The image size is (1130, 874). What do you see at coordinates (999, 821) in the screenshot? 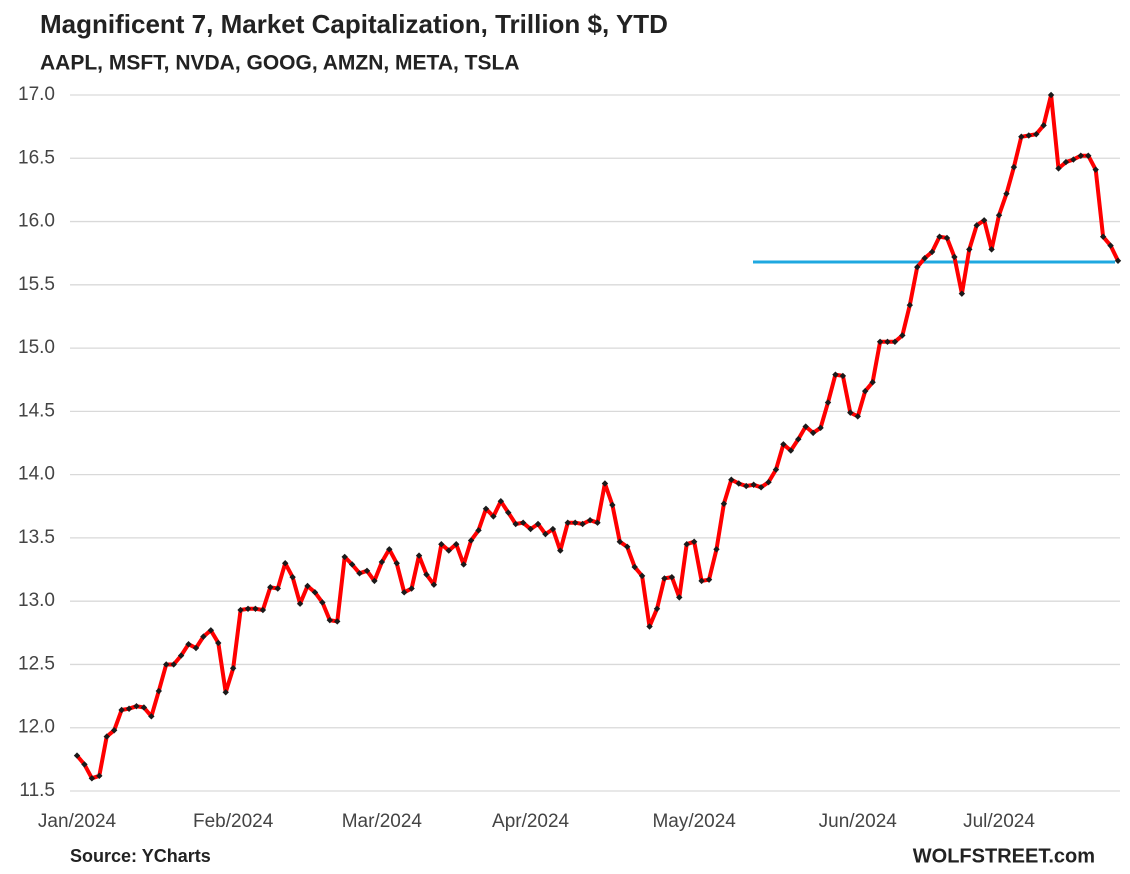
I see `x-tick-label: Jul/2024` at bounding box center [999, 821].